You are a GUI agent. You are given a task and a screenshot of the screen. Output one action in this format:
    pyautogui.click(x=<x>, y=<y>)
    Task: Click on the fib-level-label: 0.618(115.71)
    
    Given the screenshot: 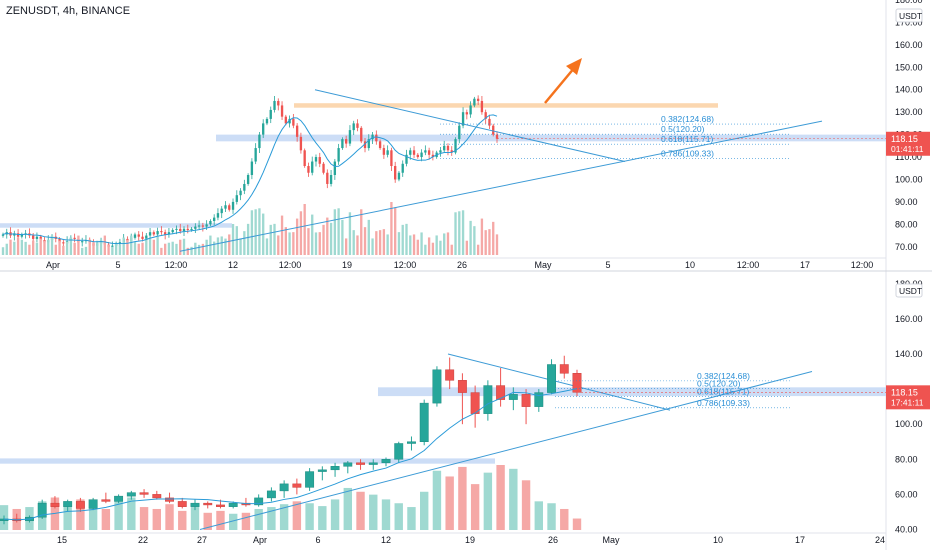 What is the action you would take?
    pyautogui.click(x=687, y=139)
    